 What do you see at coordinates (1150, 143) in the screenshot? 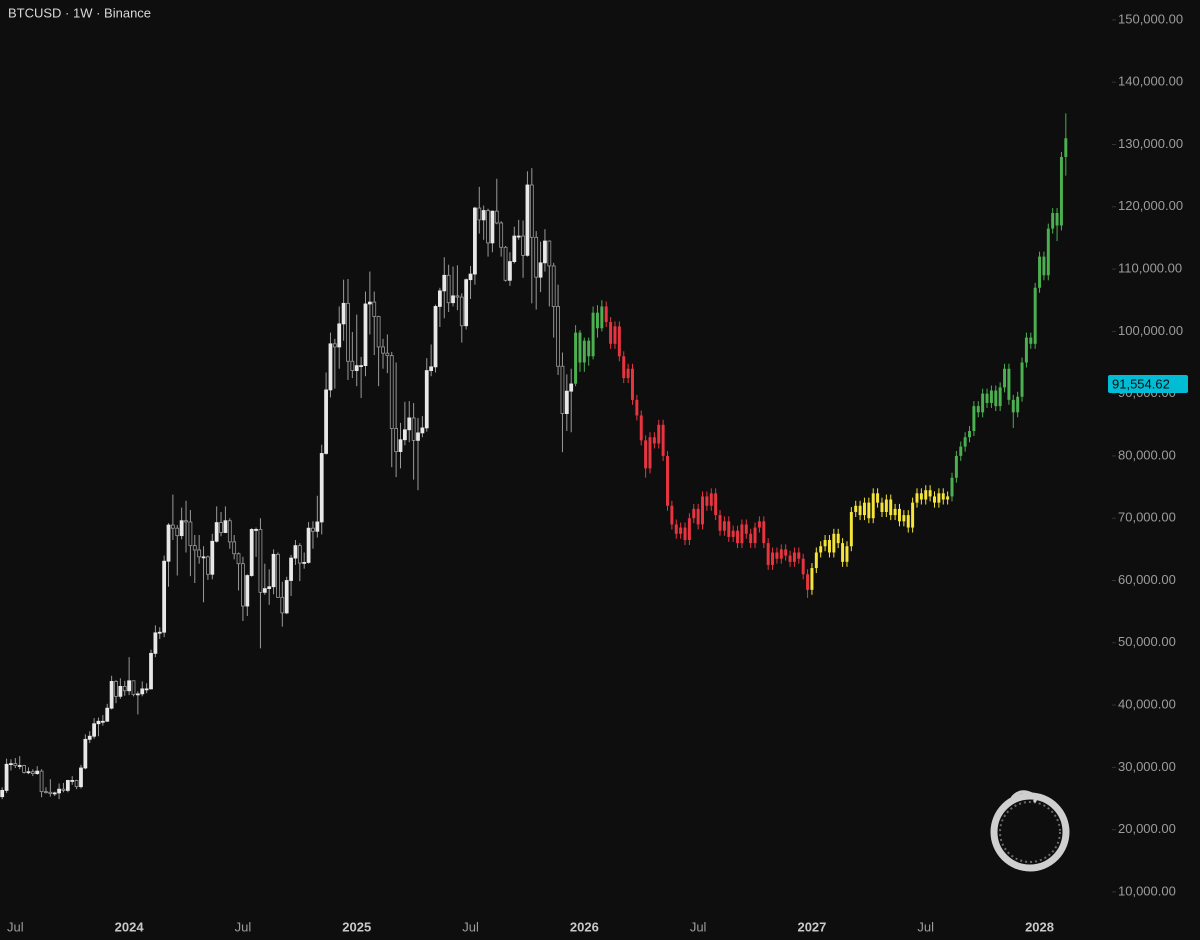
I see `y-tick-label: 130,000.00` at bounding box center [1150, 143].